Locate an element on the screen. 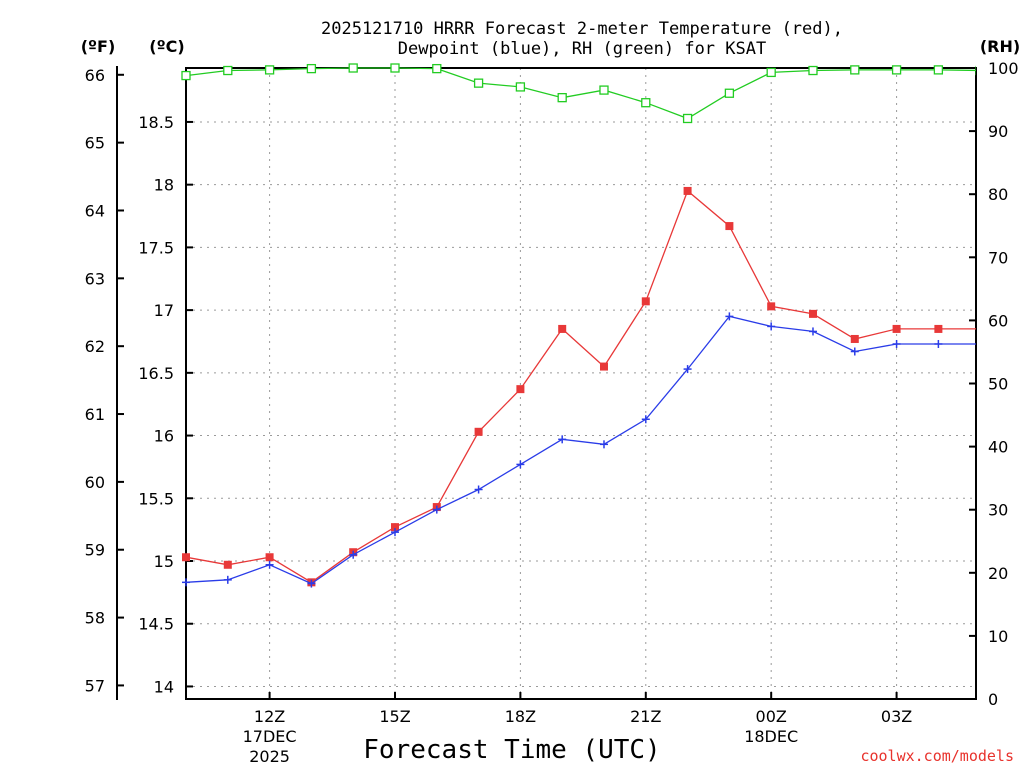 This screenshot has height=768, width=1024. celsius-tick-label: 15 is located at coordinates (164, 561).